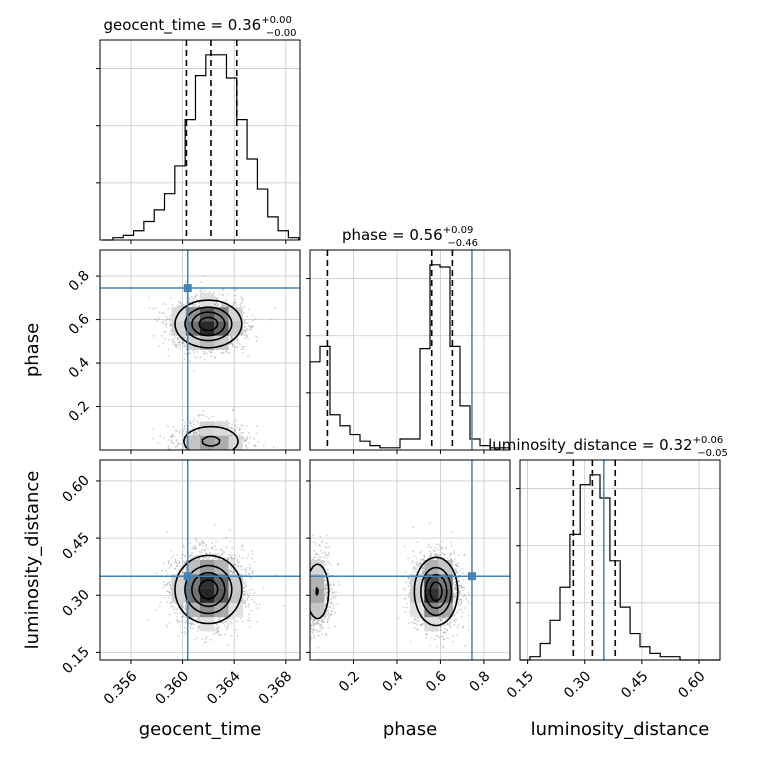 Image resolution: width=760 pixels, height=760 pixels. Describe the element at coordinates (620, 560) in the screenshot. I see `panel-bg` at that location.